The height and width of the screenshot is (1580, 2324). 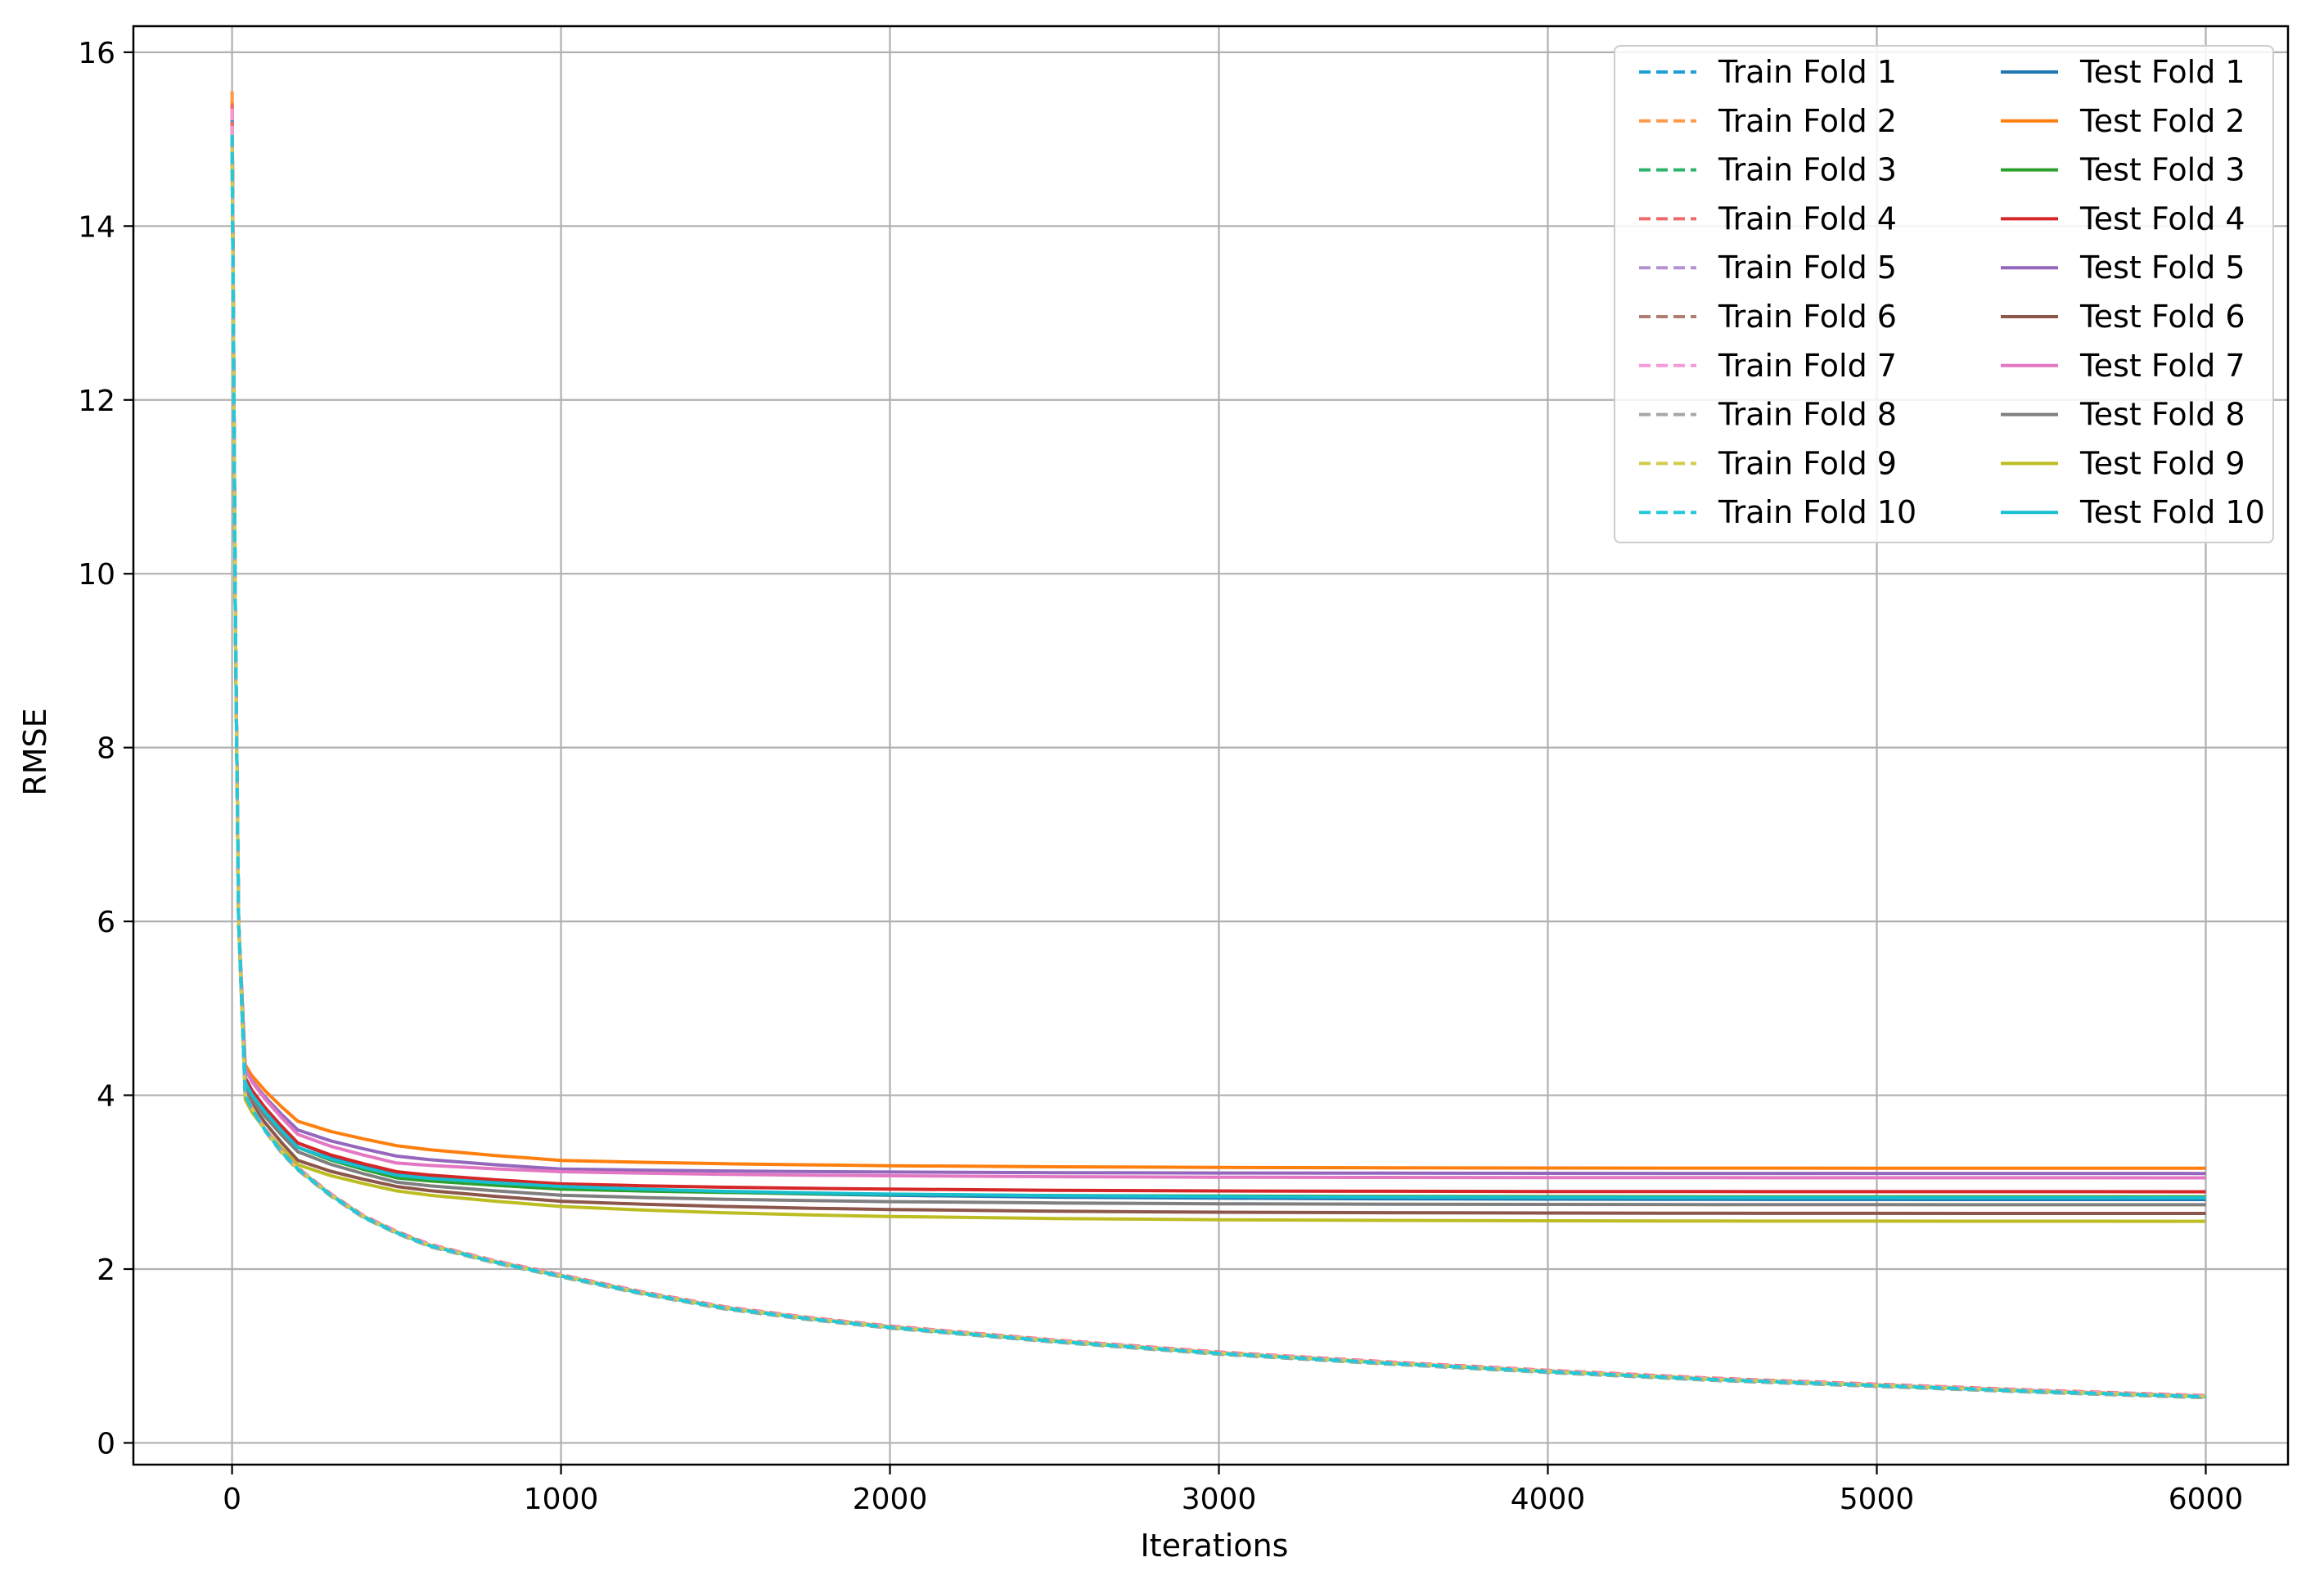 What do you see at coordinates (1817, 512) in the screenshot?
I see `legend-label: Train Fold 10` at bounding box center [1817, 512].